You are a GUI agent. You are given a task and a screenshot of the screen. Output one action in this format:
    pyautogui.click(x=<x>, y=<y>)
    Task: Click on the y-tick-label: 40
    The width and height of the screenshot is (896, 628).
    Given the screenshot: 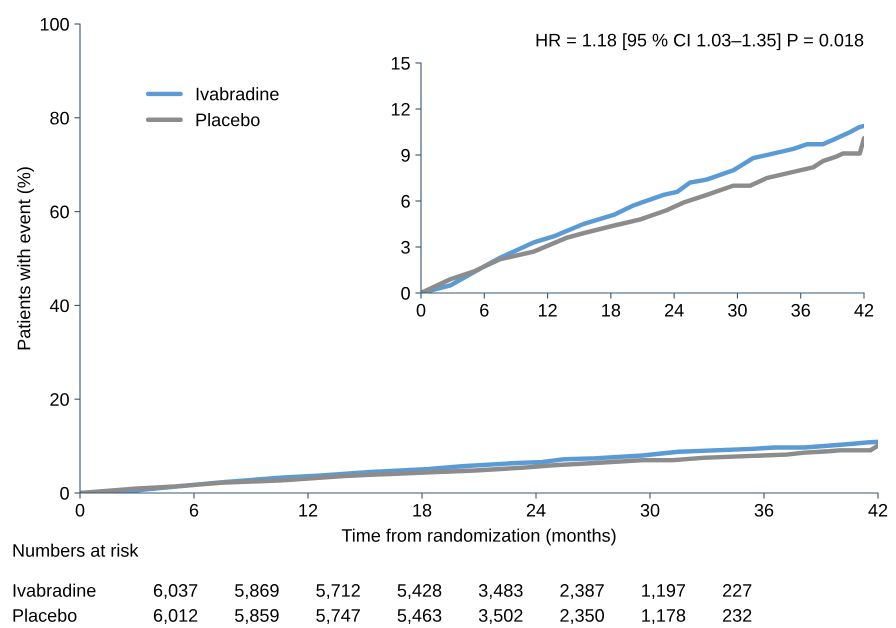 What is the action you would take?
    pyautogui.click(x=59, y=305)
    